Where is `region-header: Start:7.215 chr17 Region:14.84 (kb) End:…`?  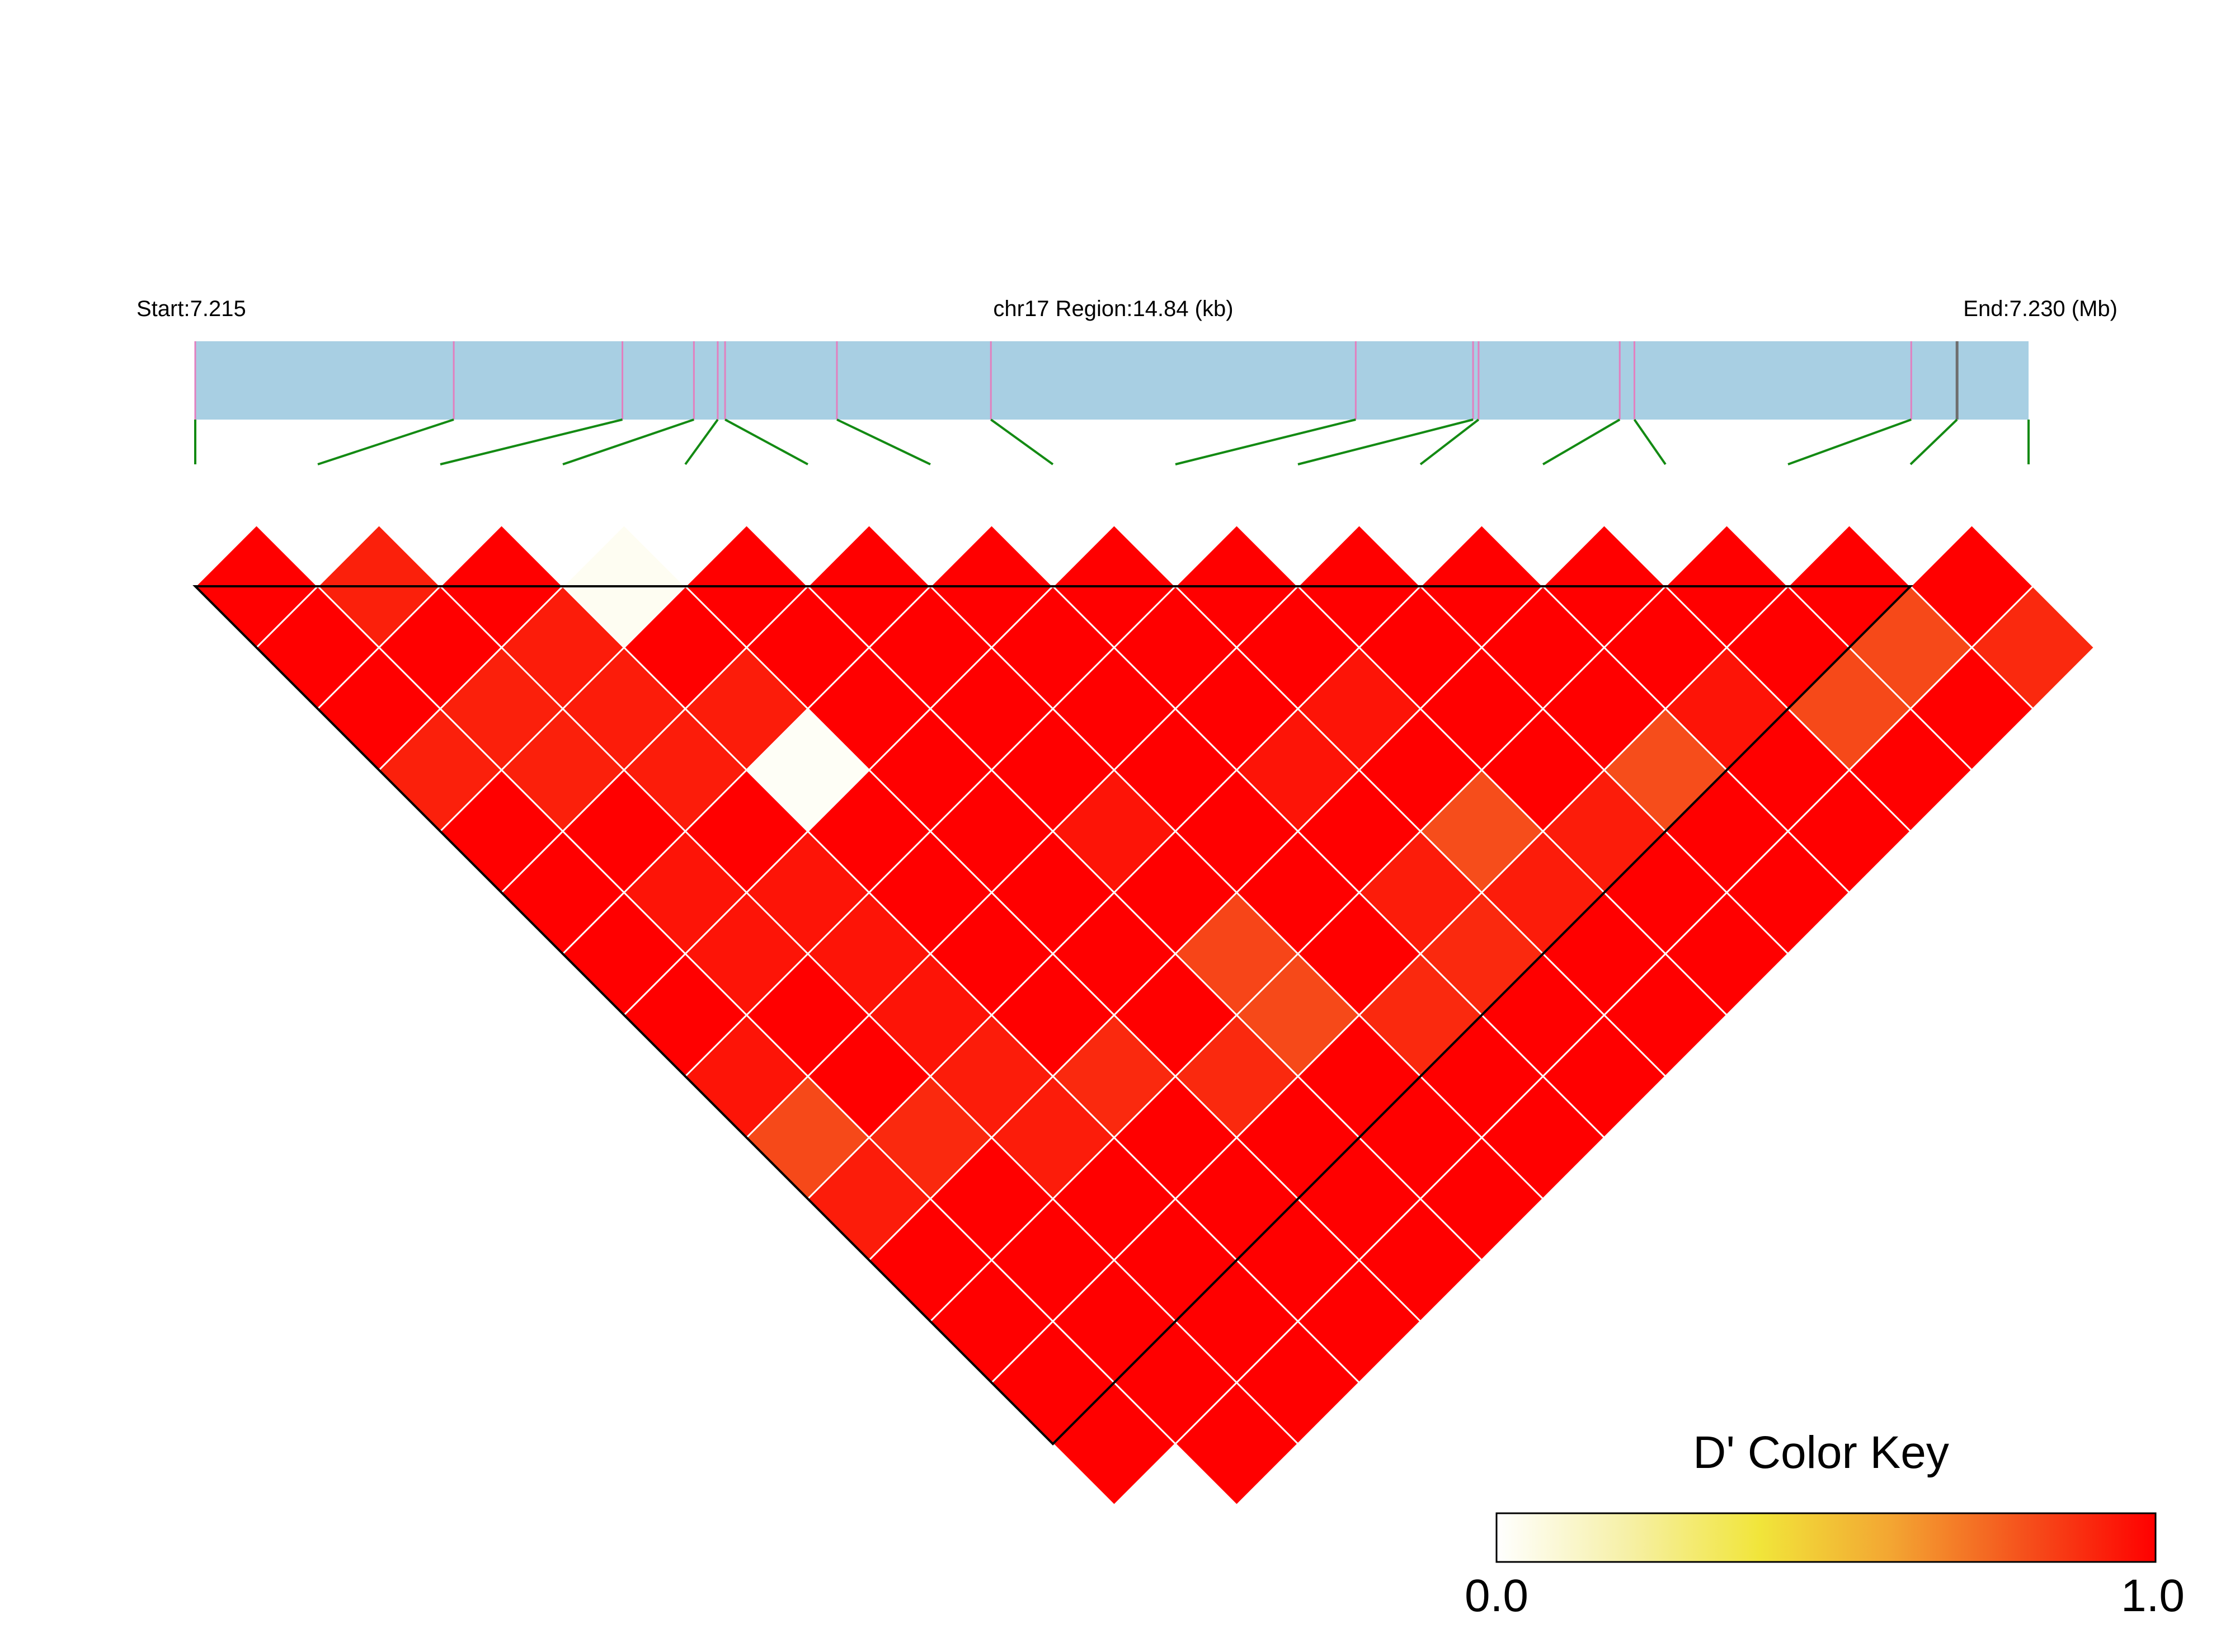
region-header: Start:7.215 chr17 Region:14.84 (kb) End:… is located at coordinates (1127, 308).